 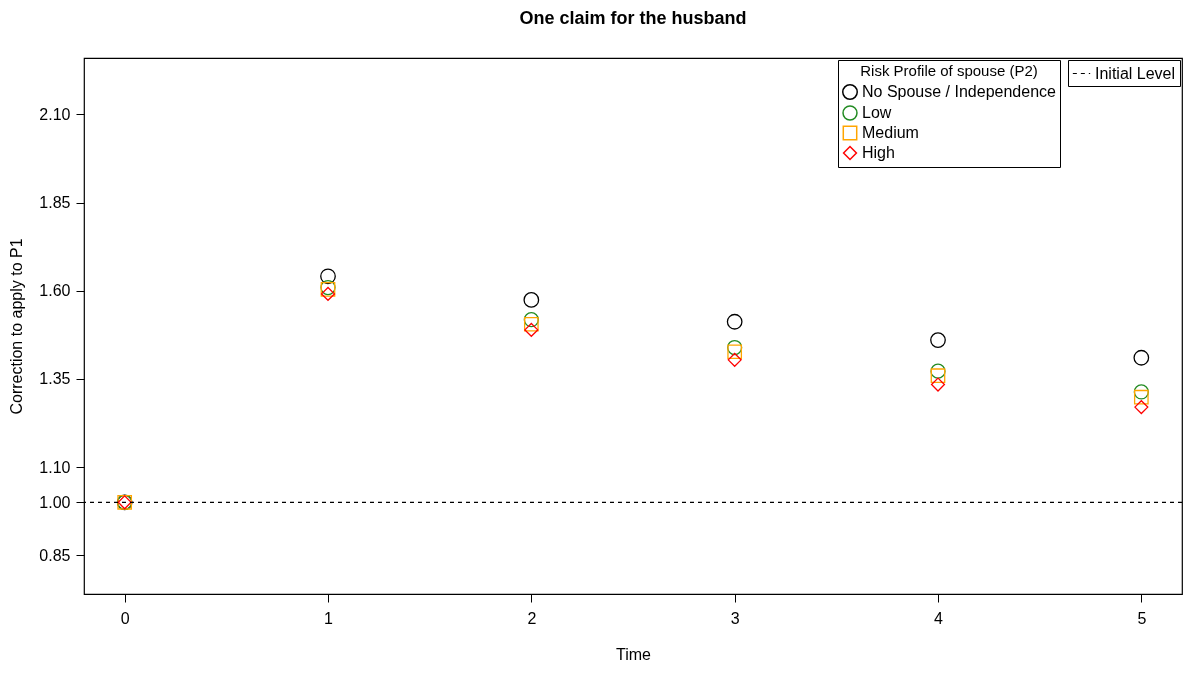 What do you see at coordinates (55, 291) in the screenshot?
I see `y-tick-label: 1.60` at bounding box center [55, 291].